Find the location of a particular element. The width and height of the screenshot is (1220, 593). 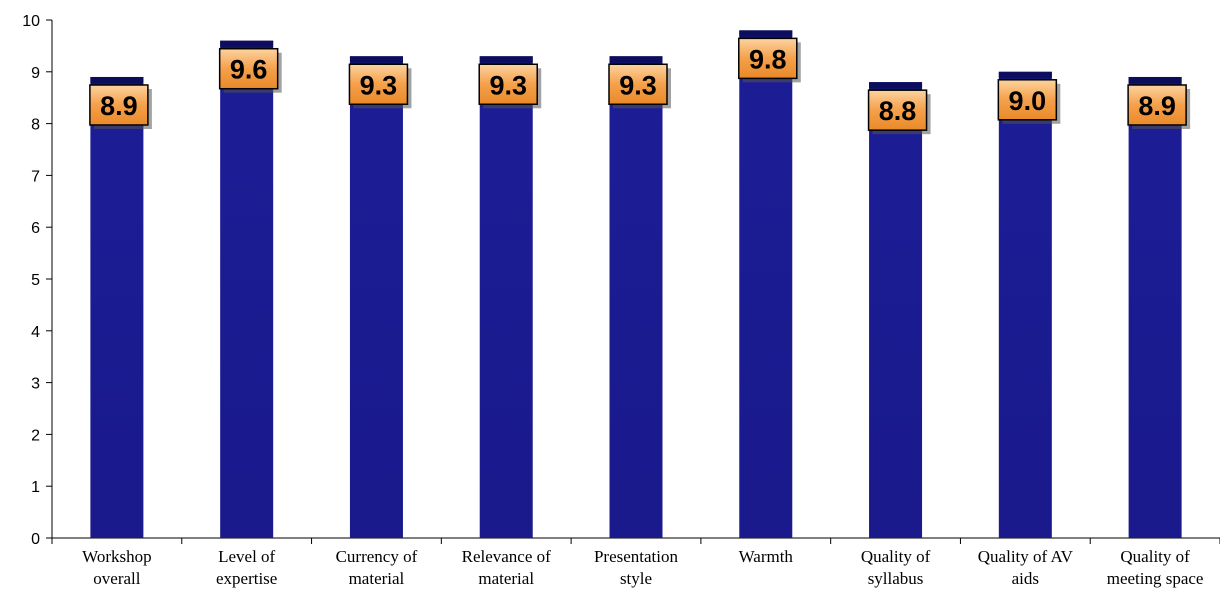

category-label-line: expertise is located at coordinates (246, 578).